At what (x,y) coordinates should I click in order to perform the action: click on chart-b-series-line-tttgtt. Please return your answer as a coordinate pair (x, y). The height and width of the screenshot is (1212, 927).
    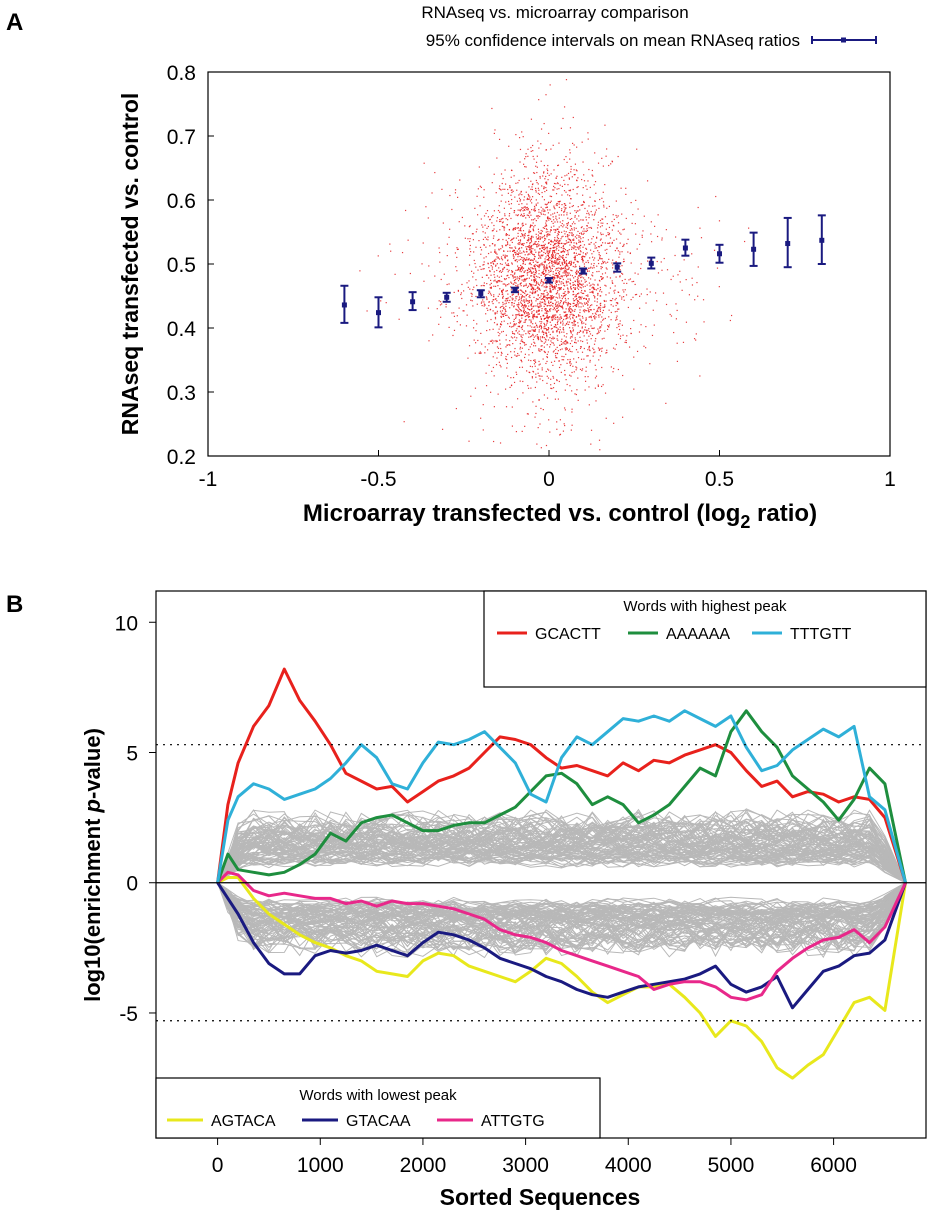
    Looking at the image, I should click on (561, 796).